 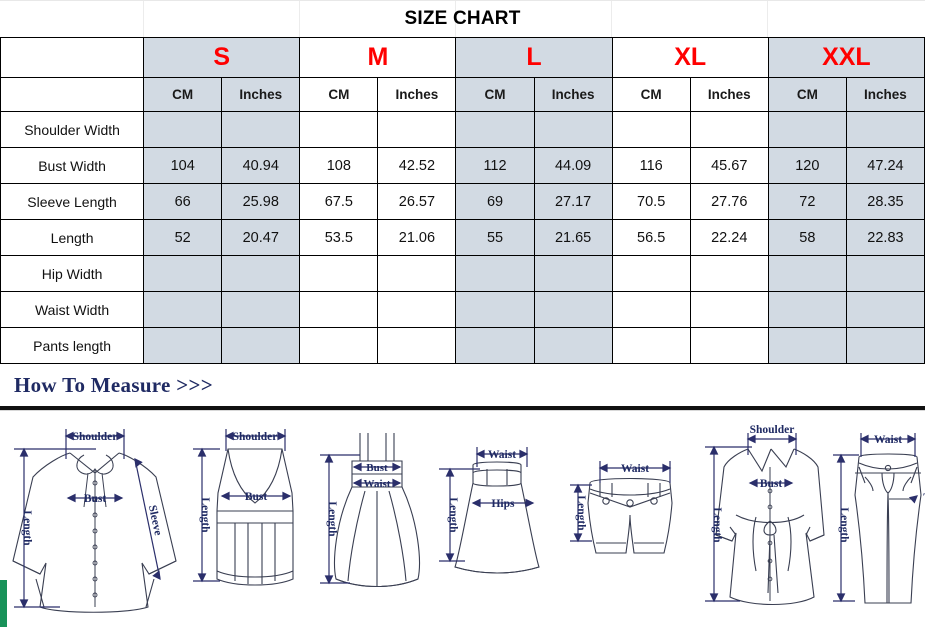 What do you see at coordinates (885, 165) in the screenshot?
I see `cell-xxl-inches: 47.24` at bounding box center [885, 165].